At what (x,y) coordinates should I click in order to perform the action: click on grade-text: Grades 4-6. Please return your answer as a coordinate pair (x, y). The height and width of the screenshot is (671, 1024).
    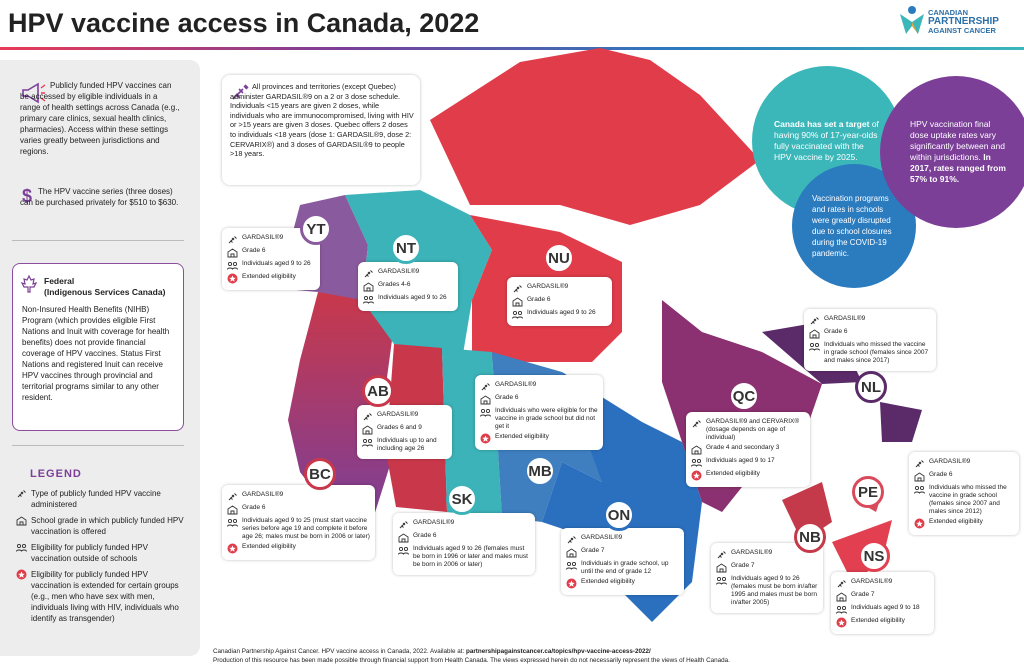
    Looking at the image, I should click on (394, 284).